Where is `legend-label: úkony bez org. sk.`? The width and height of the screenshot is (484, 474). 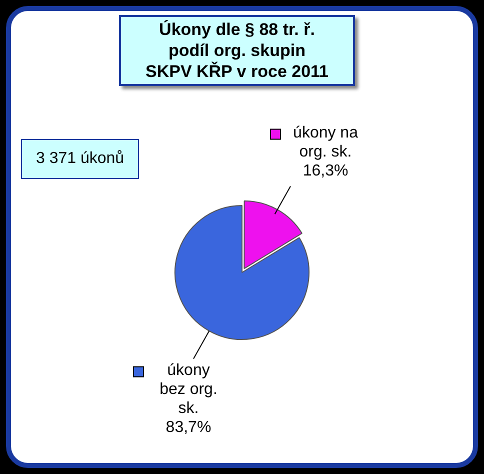 legend-label: úkony bez org. sk. is located at coordinates (189, 390).